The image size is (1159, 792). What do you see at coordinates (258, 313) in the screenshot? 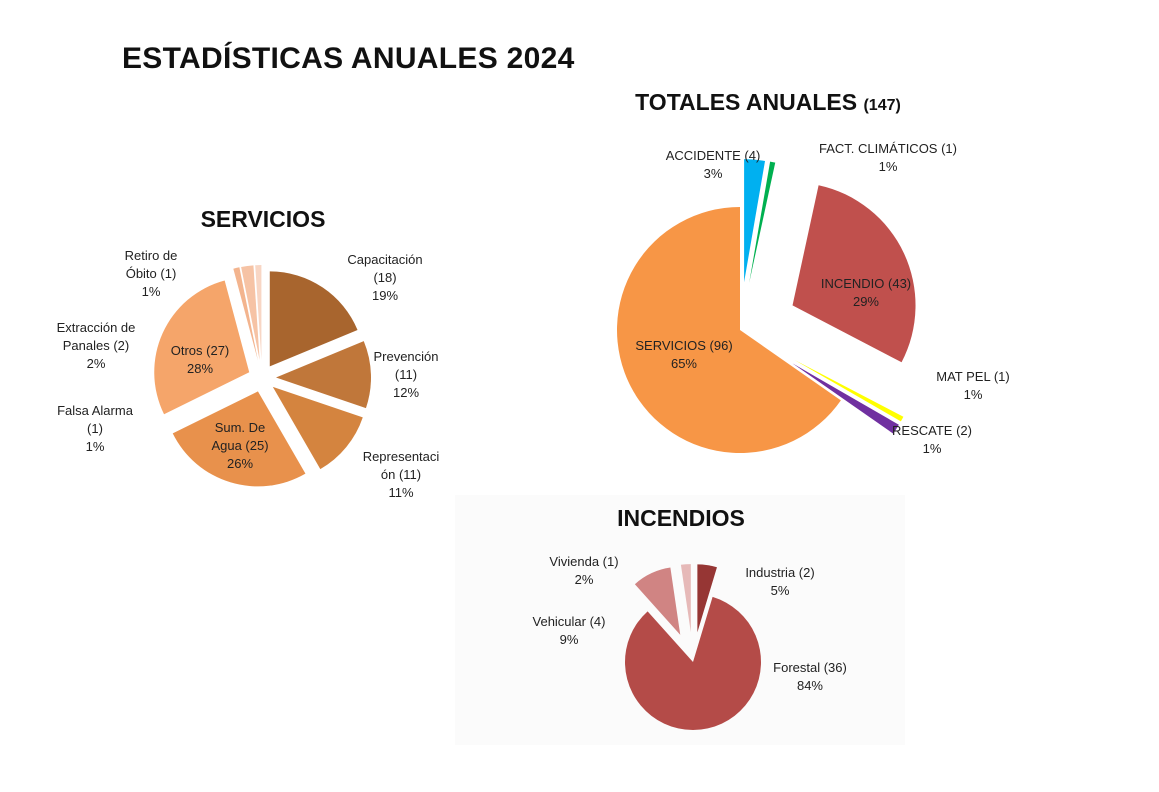
I see `pie-slice-retiro-de-óbito-1` at bounding box center [258, 313].